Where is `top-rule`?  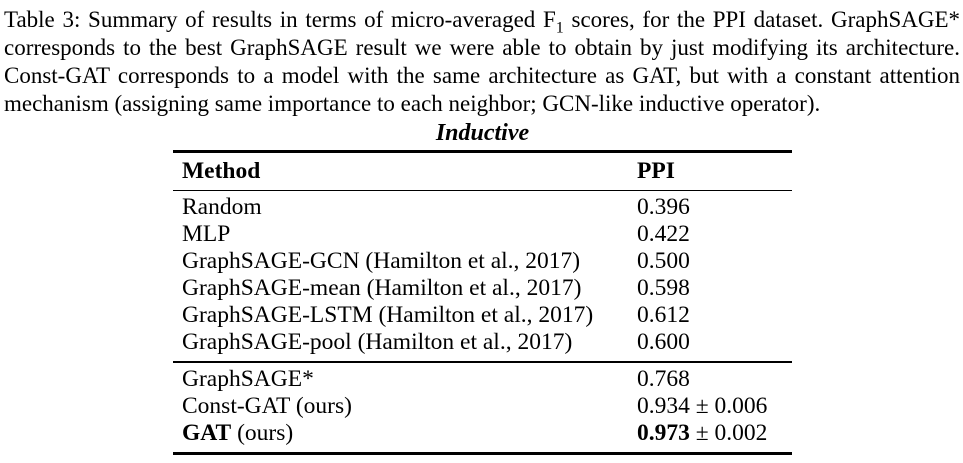
top-rule is located at coordinates (482, 151).